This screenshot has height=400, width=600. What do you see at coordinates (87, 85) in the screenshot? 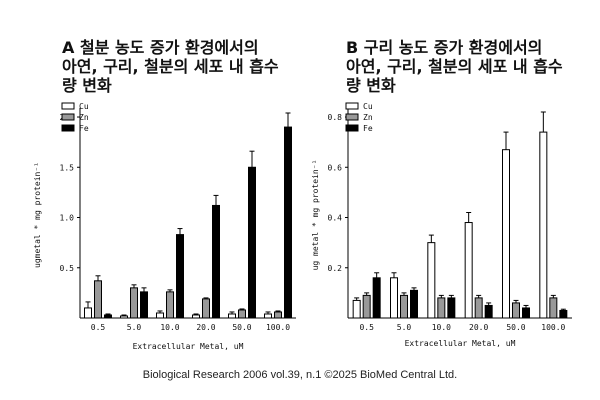
I see `panel-a-title-line: 량 변화` at bounding box center [87, 85].